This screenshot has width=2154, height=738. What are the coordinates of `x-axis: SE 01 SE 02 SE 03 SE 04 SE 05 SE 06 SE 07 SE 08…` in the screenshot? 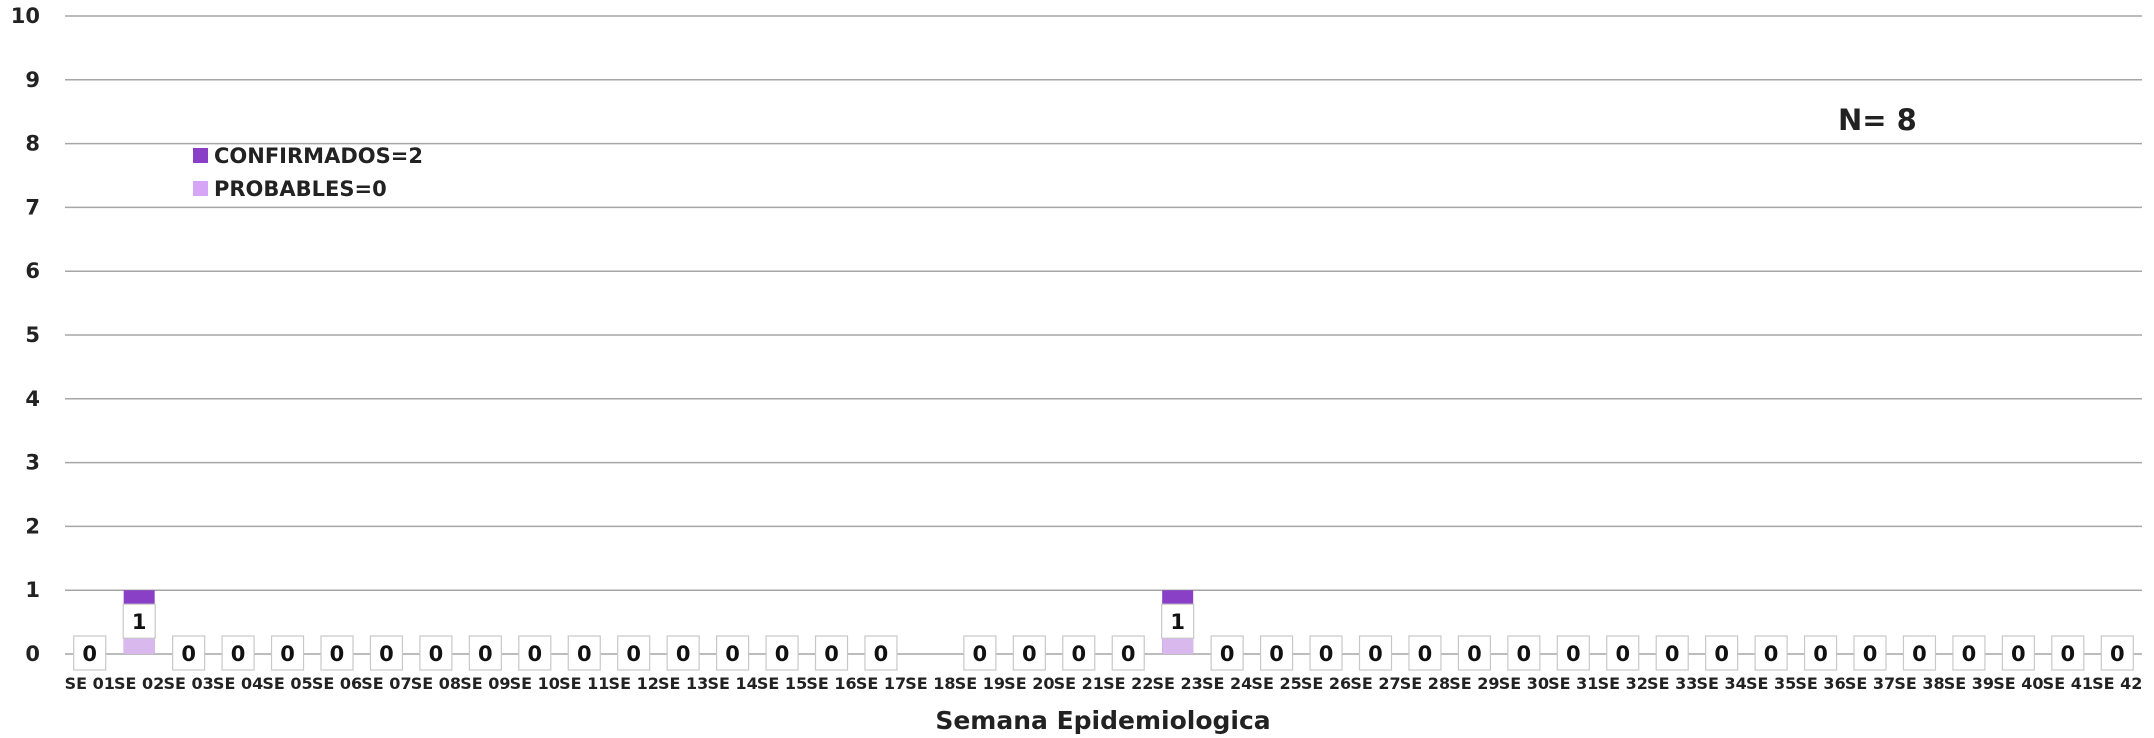 It's located at (1104, 683).